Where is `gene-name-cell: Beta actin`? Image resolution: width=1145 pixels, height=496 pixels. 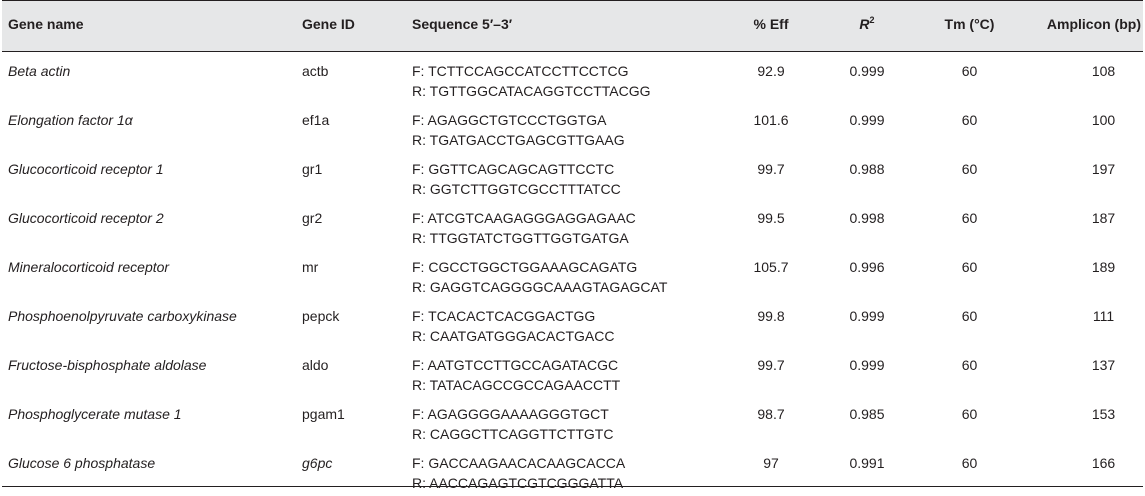 gene-name-cell: Beta actin is located at coordinates (39, 71).